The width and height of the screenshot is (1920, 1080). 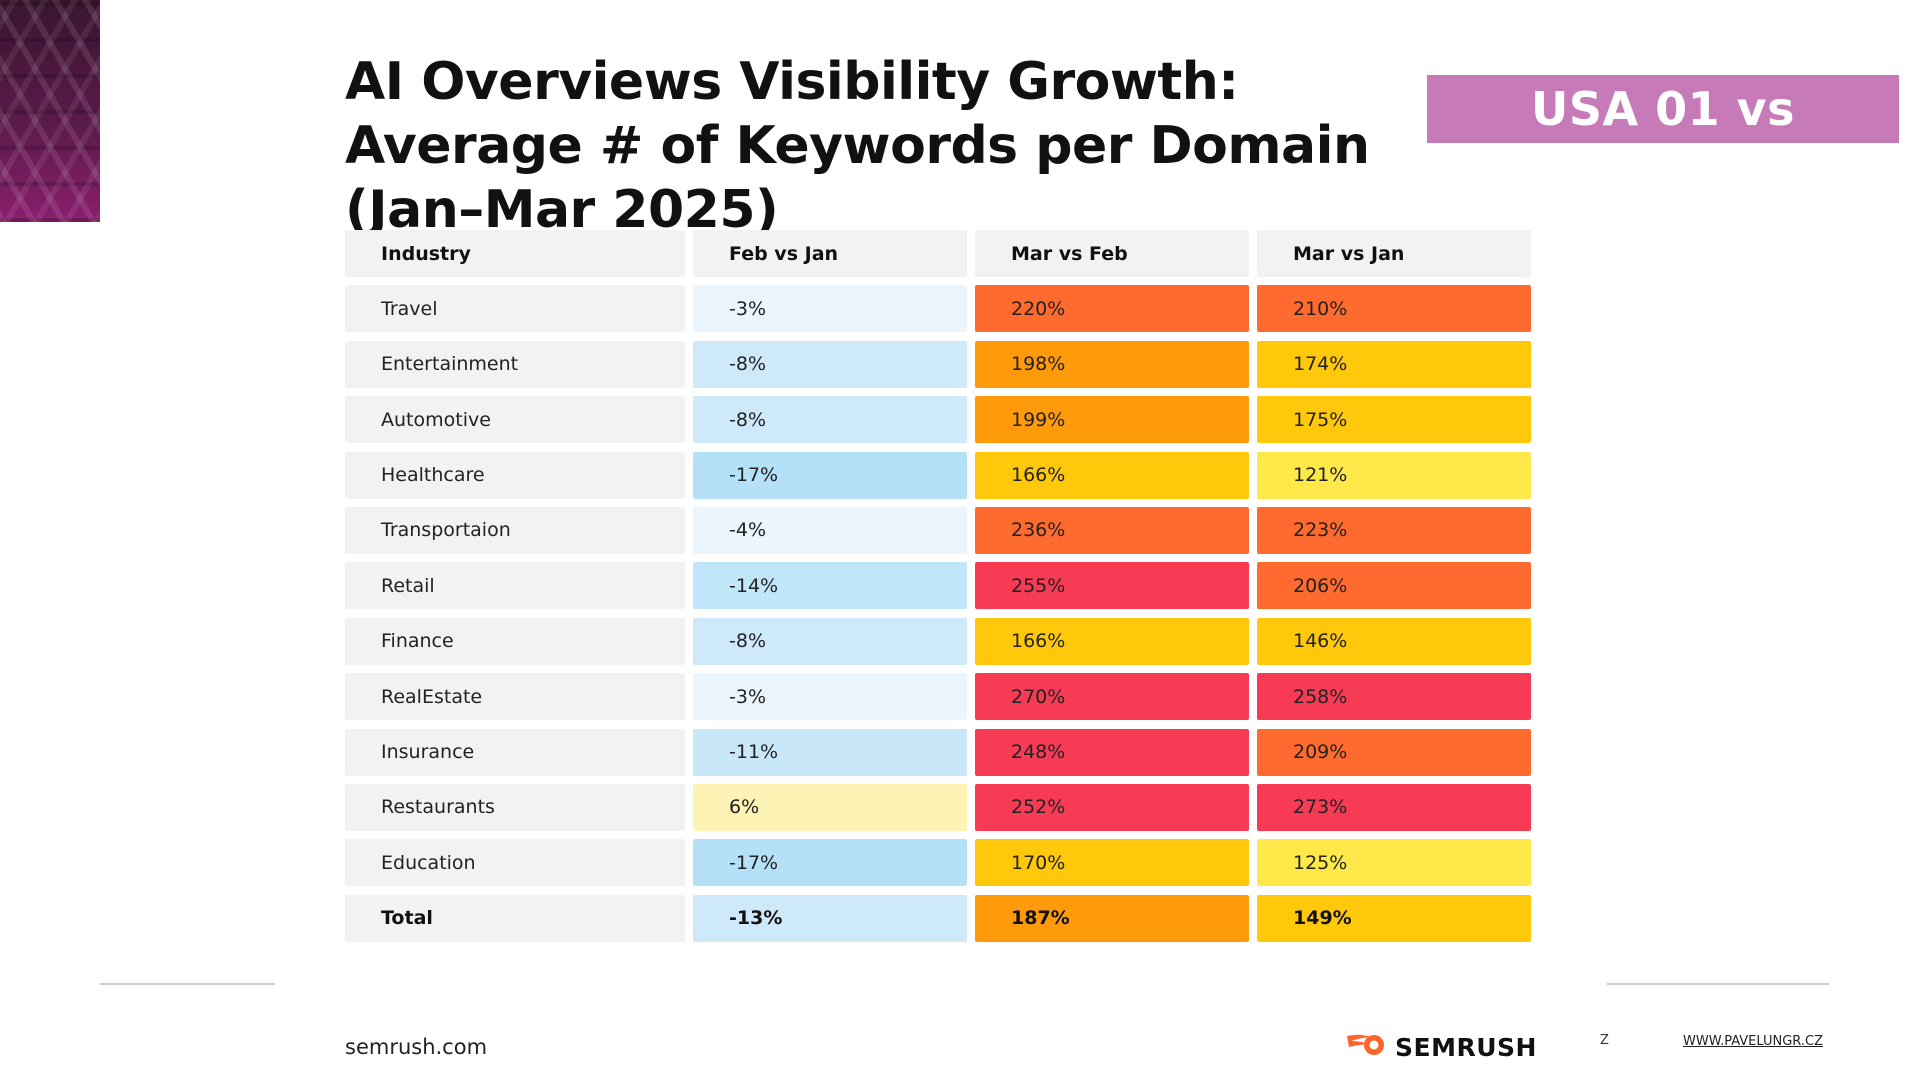 What do you see at coordinates (1466, 1047) in the screenshot?
I see `semrush-wordmark: SEMRUSH` at bounding box center [1466, 1047].